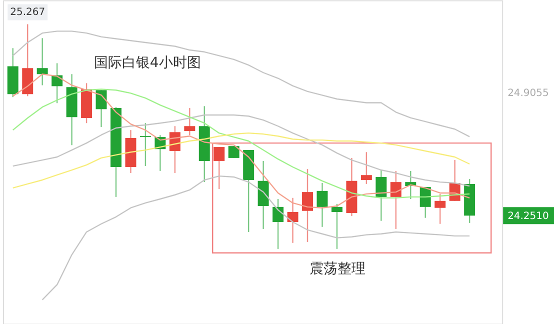 The height and width of the screenshot is (324, 554). Describe the element at coordinates (28, 12) in the screenshot. I see `annotation: 25.267` at that location.